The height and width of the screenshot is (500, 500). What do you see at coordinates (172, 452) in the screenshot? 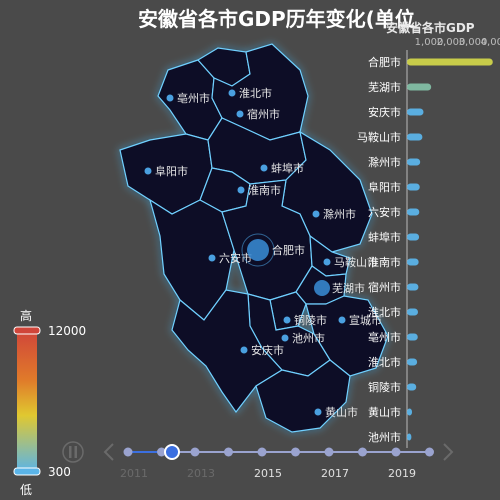
I see `timeline-current-handle` at bounding box center [172, 452].